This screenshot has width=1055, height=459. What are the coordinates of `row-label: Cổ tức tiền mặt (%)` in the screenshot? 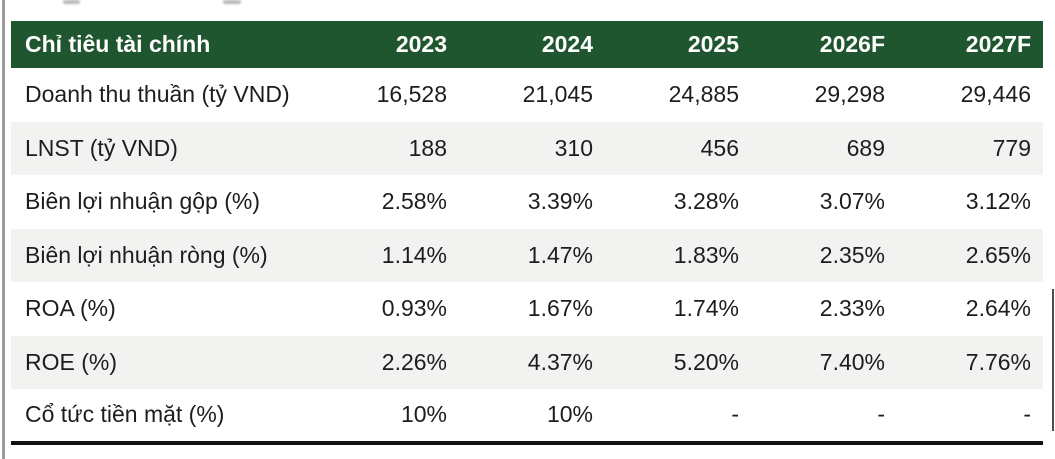 It's located at (125, 414).